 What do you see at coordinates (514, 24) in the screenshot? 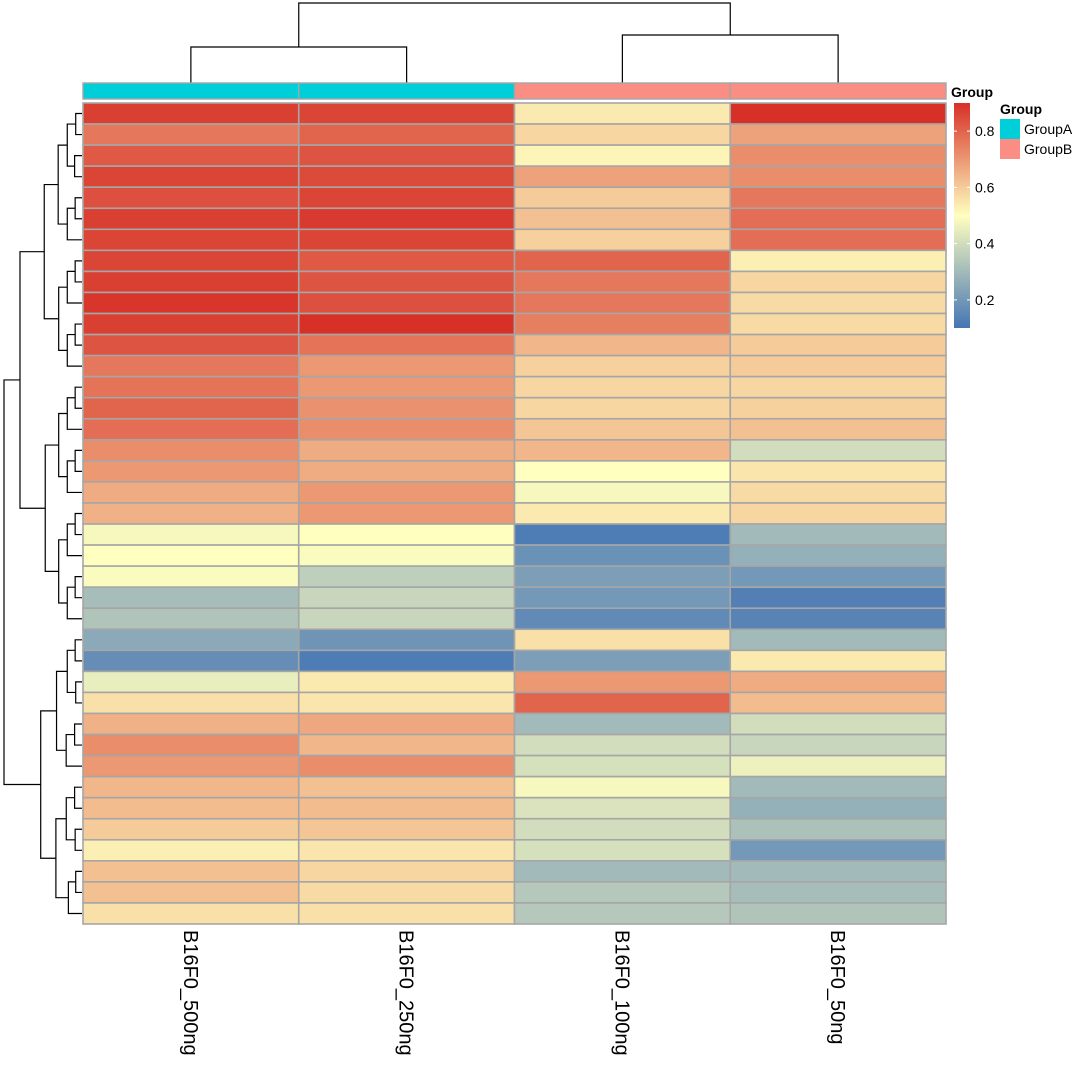
I see `column-dendrogram-branch` at bounding box center [514, 24].